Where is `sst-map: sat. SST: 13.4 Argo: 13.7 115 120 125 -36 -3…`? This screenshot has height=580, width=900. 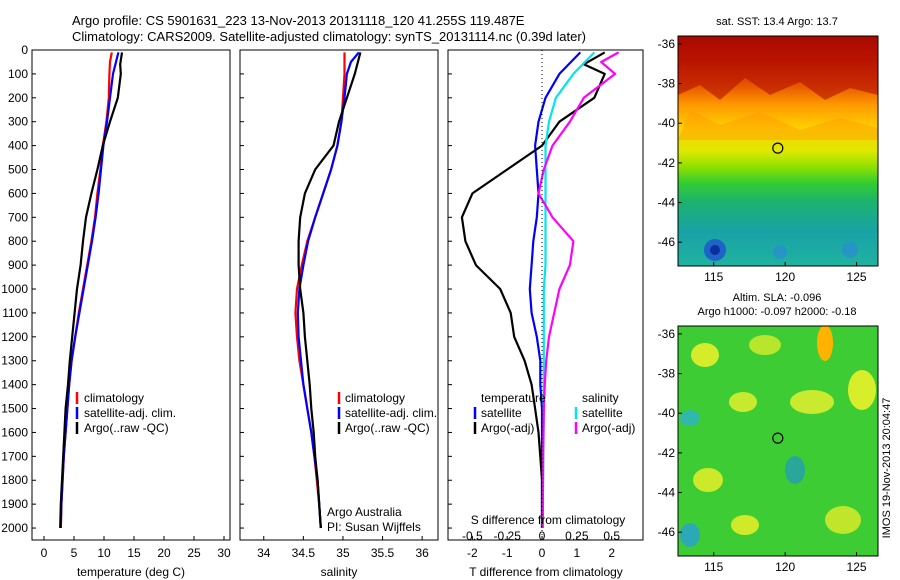
sst-map: sat. SST: 13.4 Argo: 13.7 115 120 125 -36 -3… is located at coordinates (768, 150).